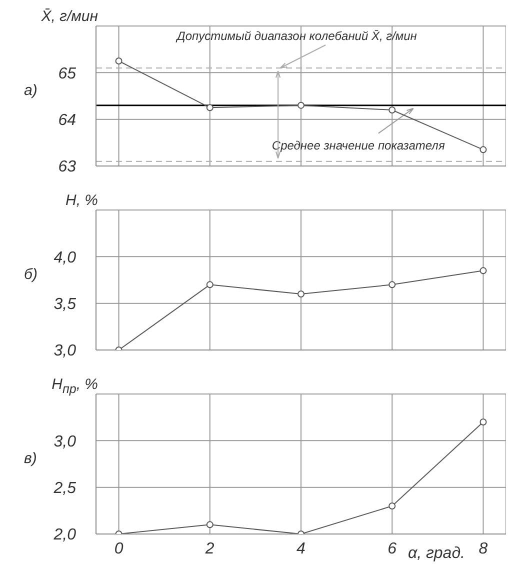 This screenshot has height=574, width=514. What do you see at coordinates (67, 167) in the screenshot?
I see `y-tick-label: 63` at bounding box center [67, 167].